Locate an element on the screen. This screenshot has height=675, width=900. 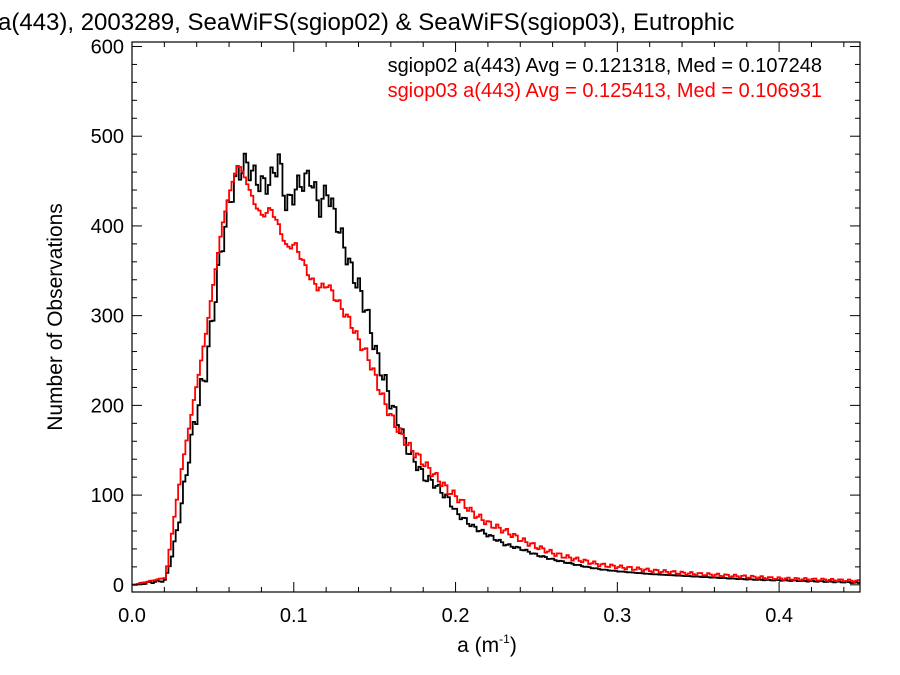
x-tick-label: 0.4 is located at coordinates (779, 616).